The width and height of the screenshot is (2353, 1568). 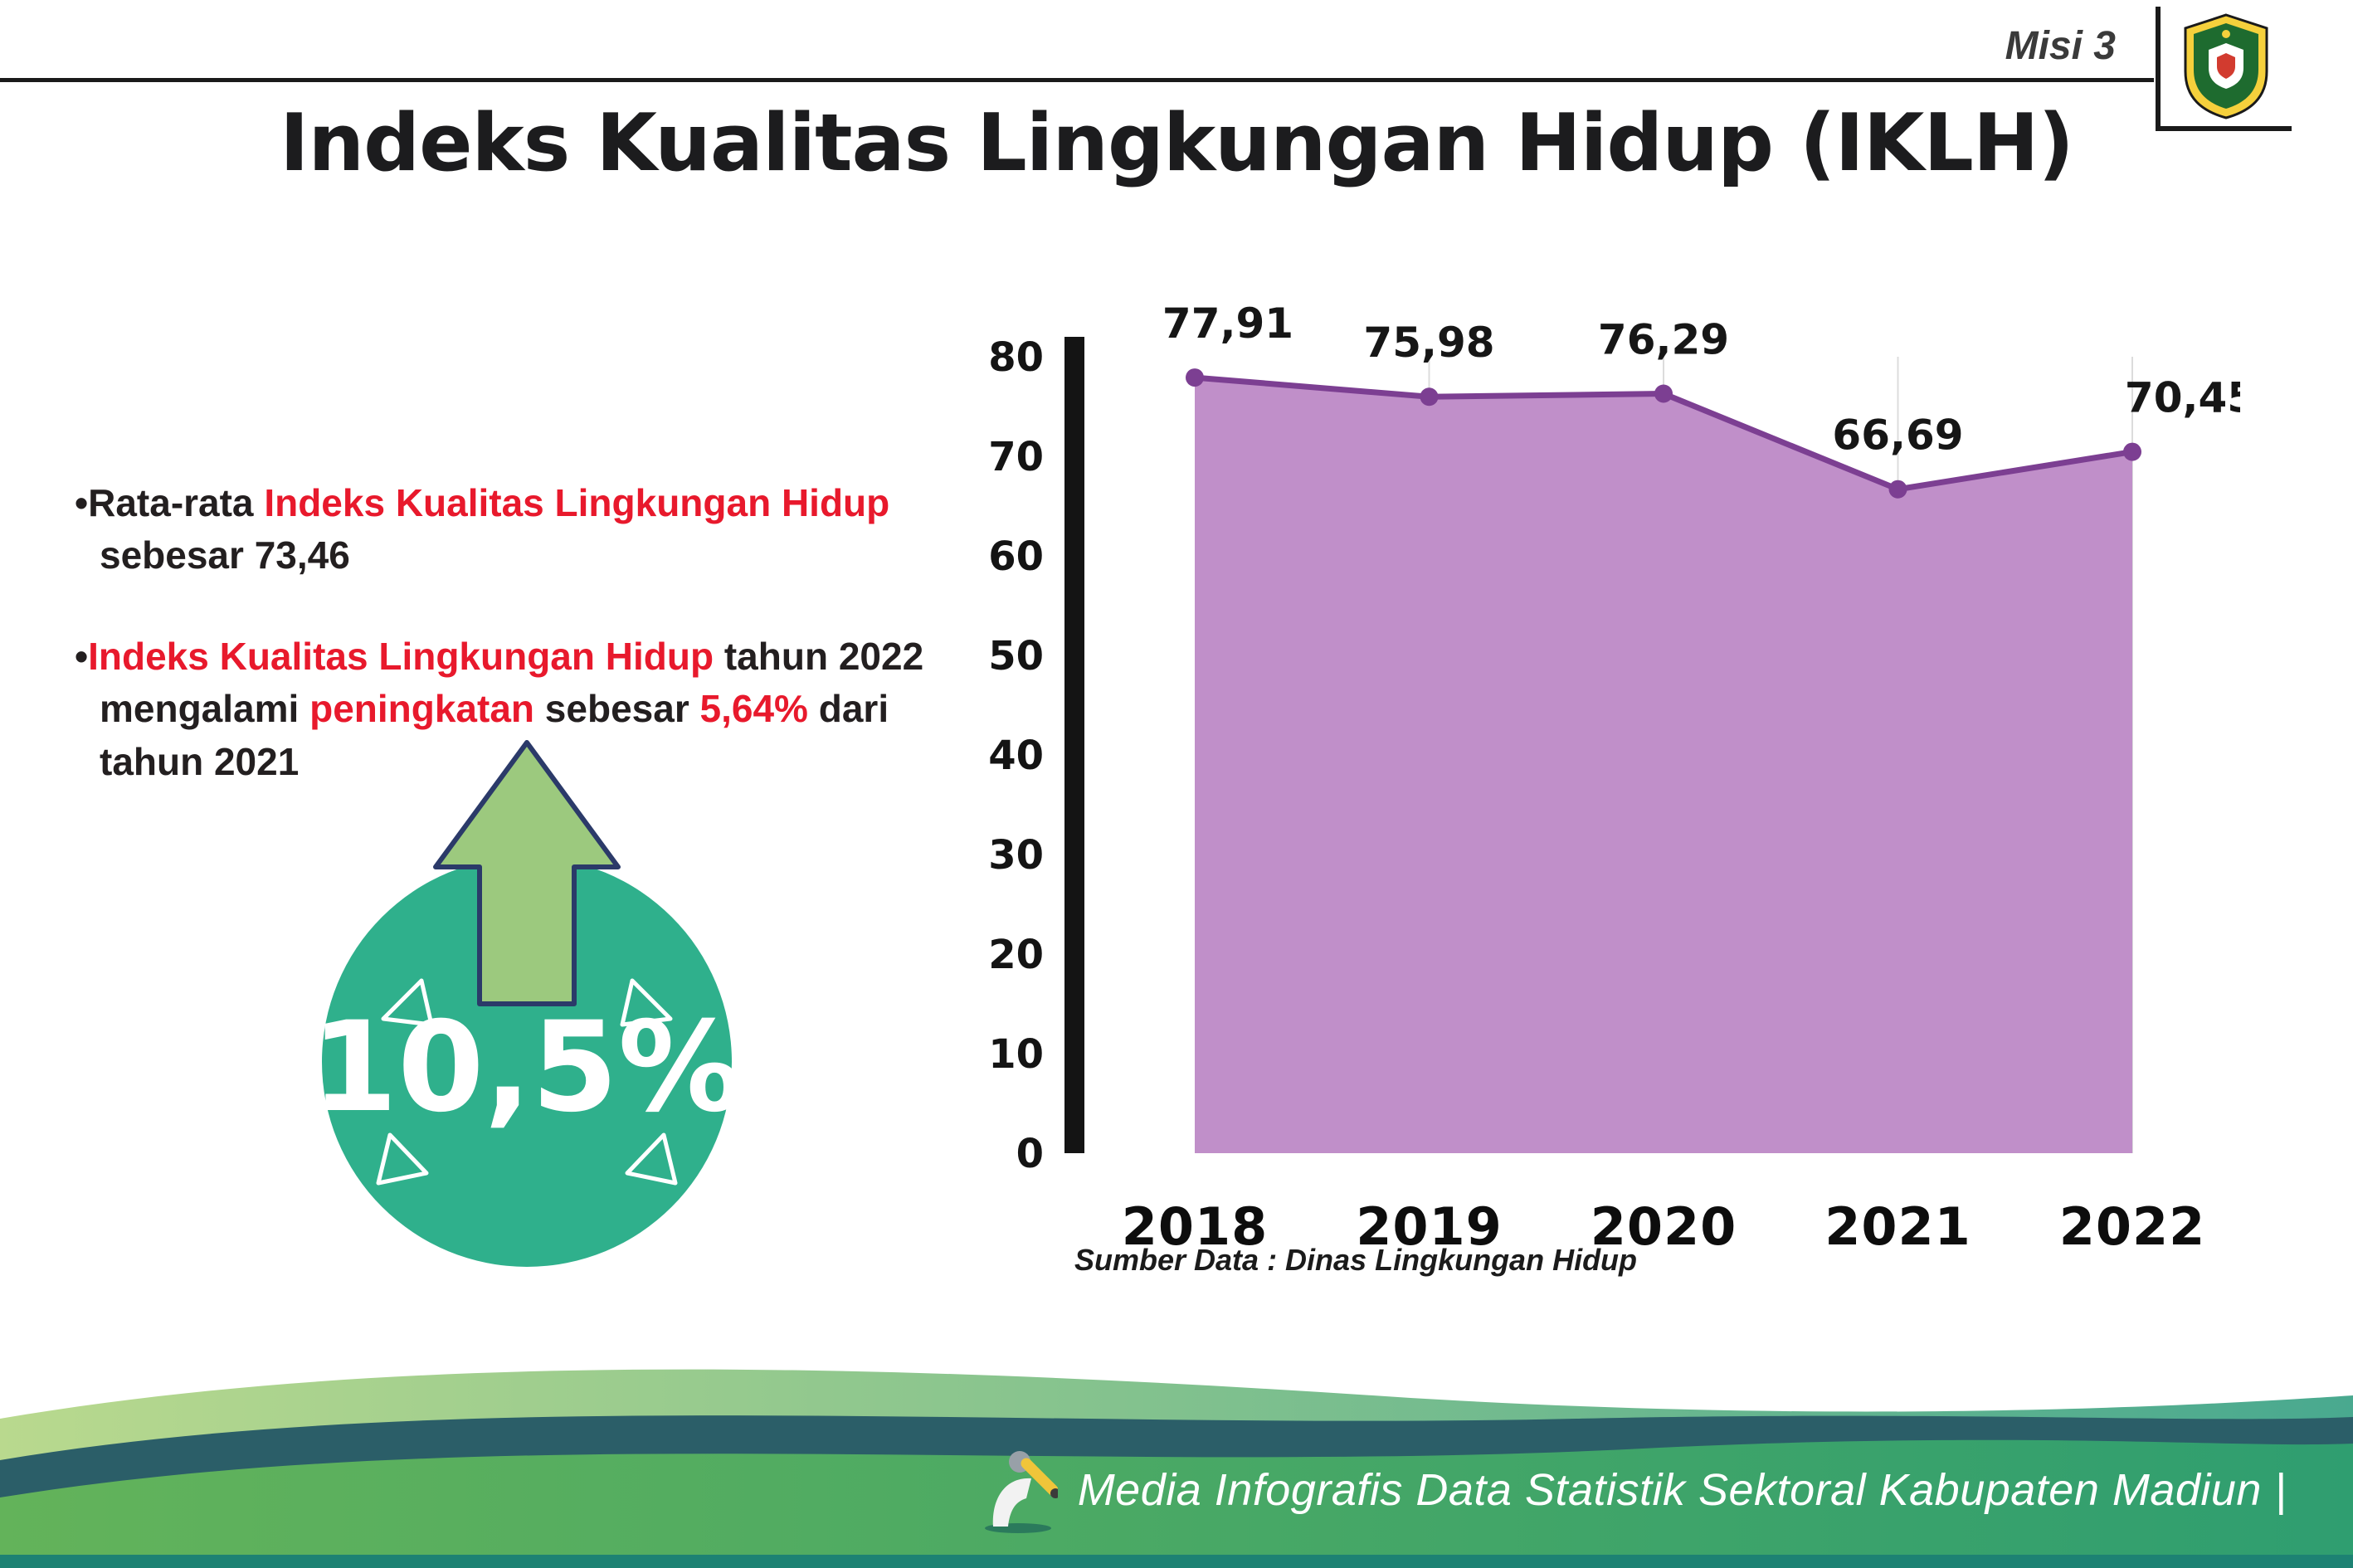 What do you see at coordinates (527, 873) in the screenshot?
I see `up-arrow-icon` at bounding box center [527, 873].